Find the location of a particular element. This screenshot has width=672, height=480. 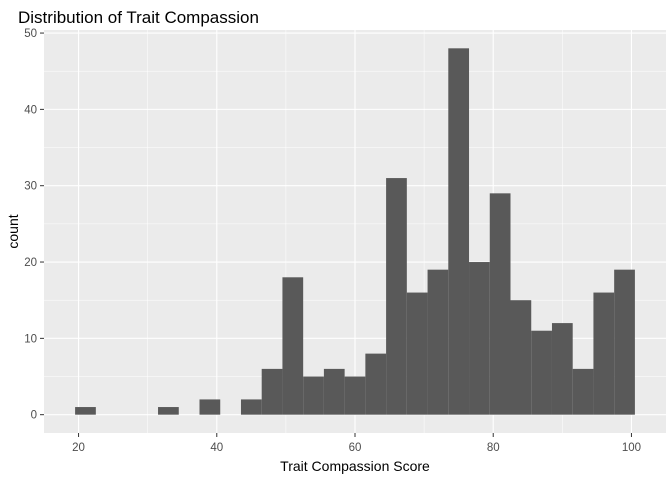

y-tick-label: 20 is located at coordinates (30, 263).